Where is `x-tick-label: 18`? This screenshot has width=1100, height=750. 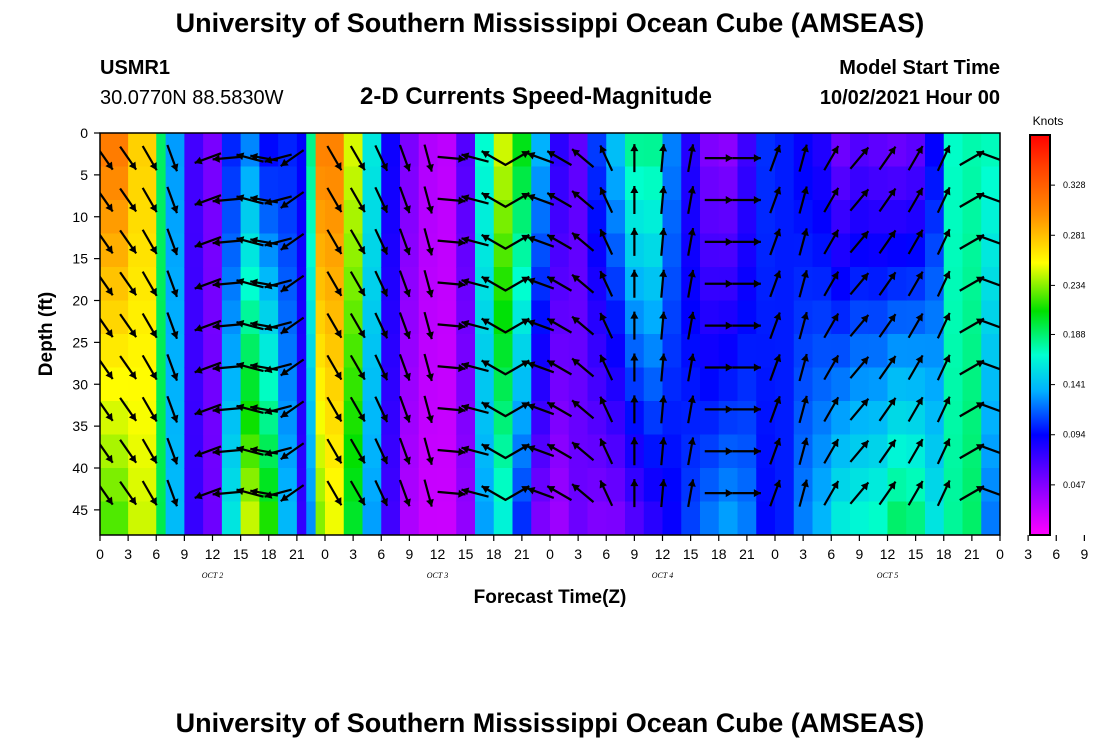 x-tick-label: 18 is located at coordinates (944, 554).